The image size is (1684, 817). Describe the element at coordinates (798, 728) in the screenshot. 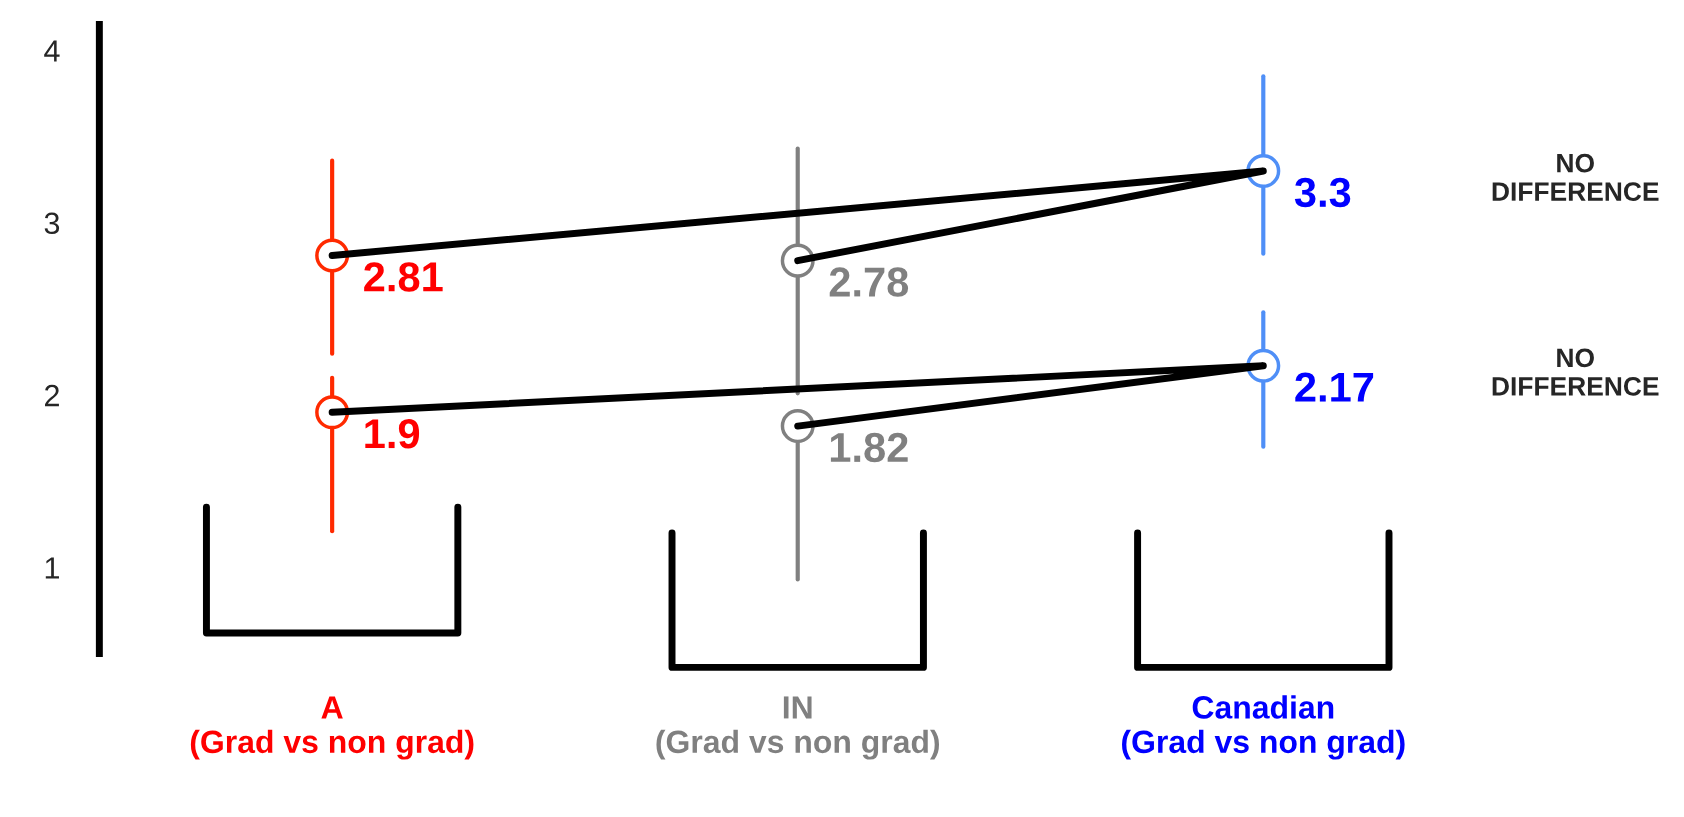

I see `x-tick-label: IN (Grad vs non grad)` at that location.